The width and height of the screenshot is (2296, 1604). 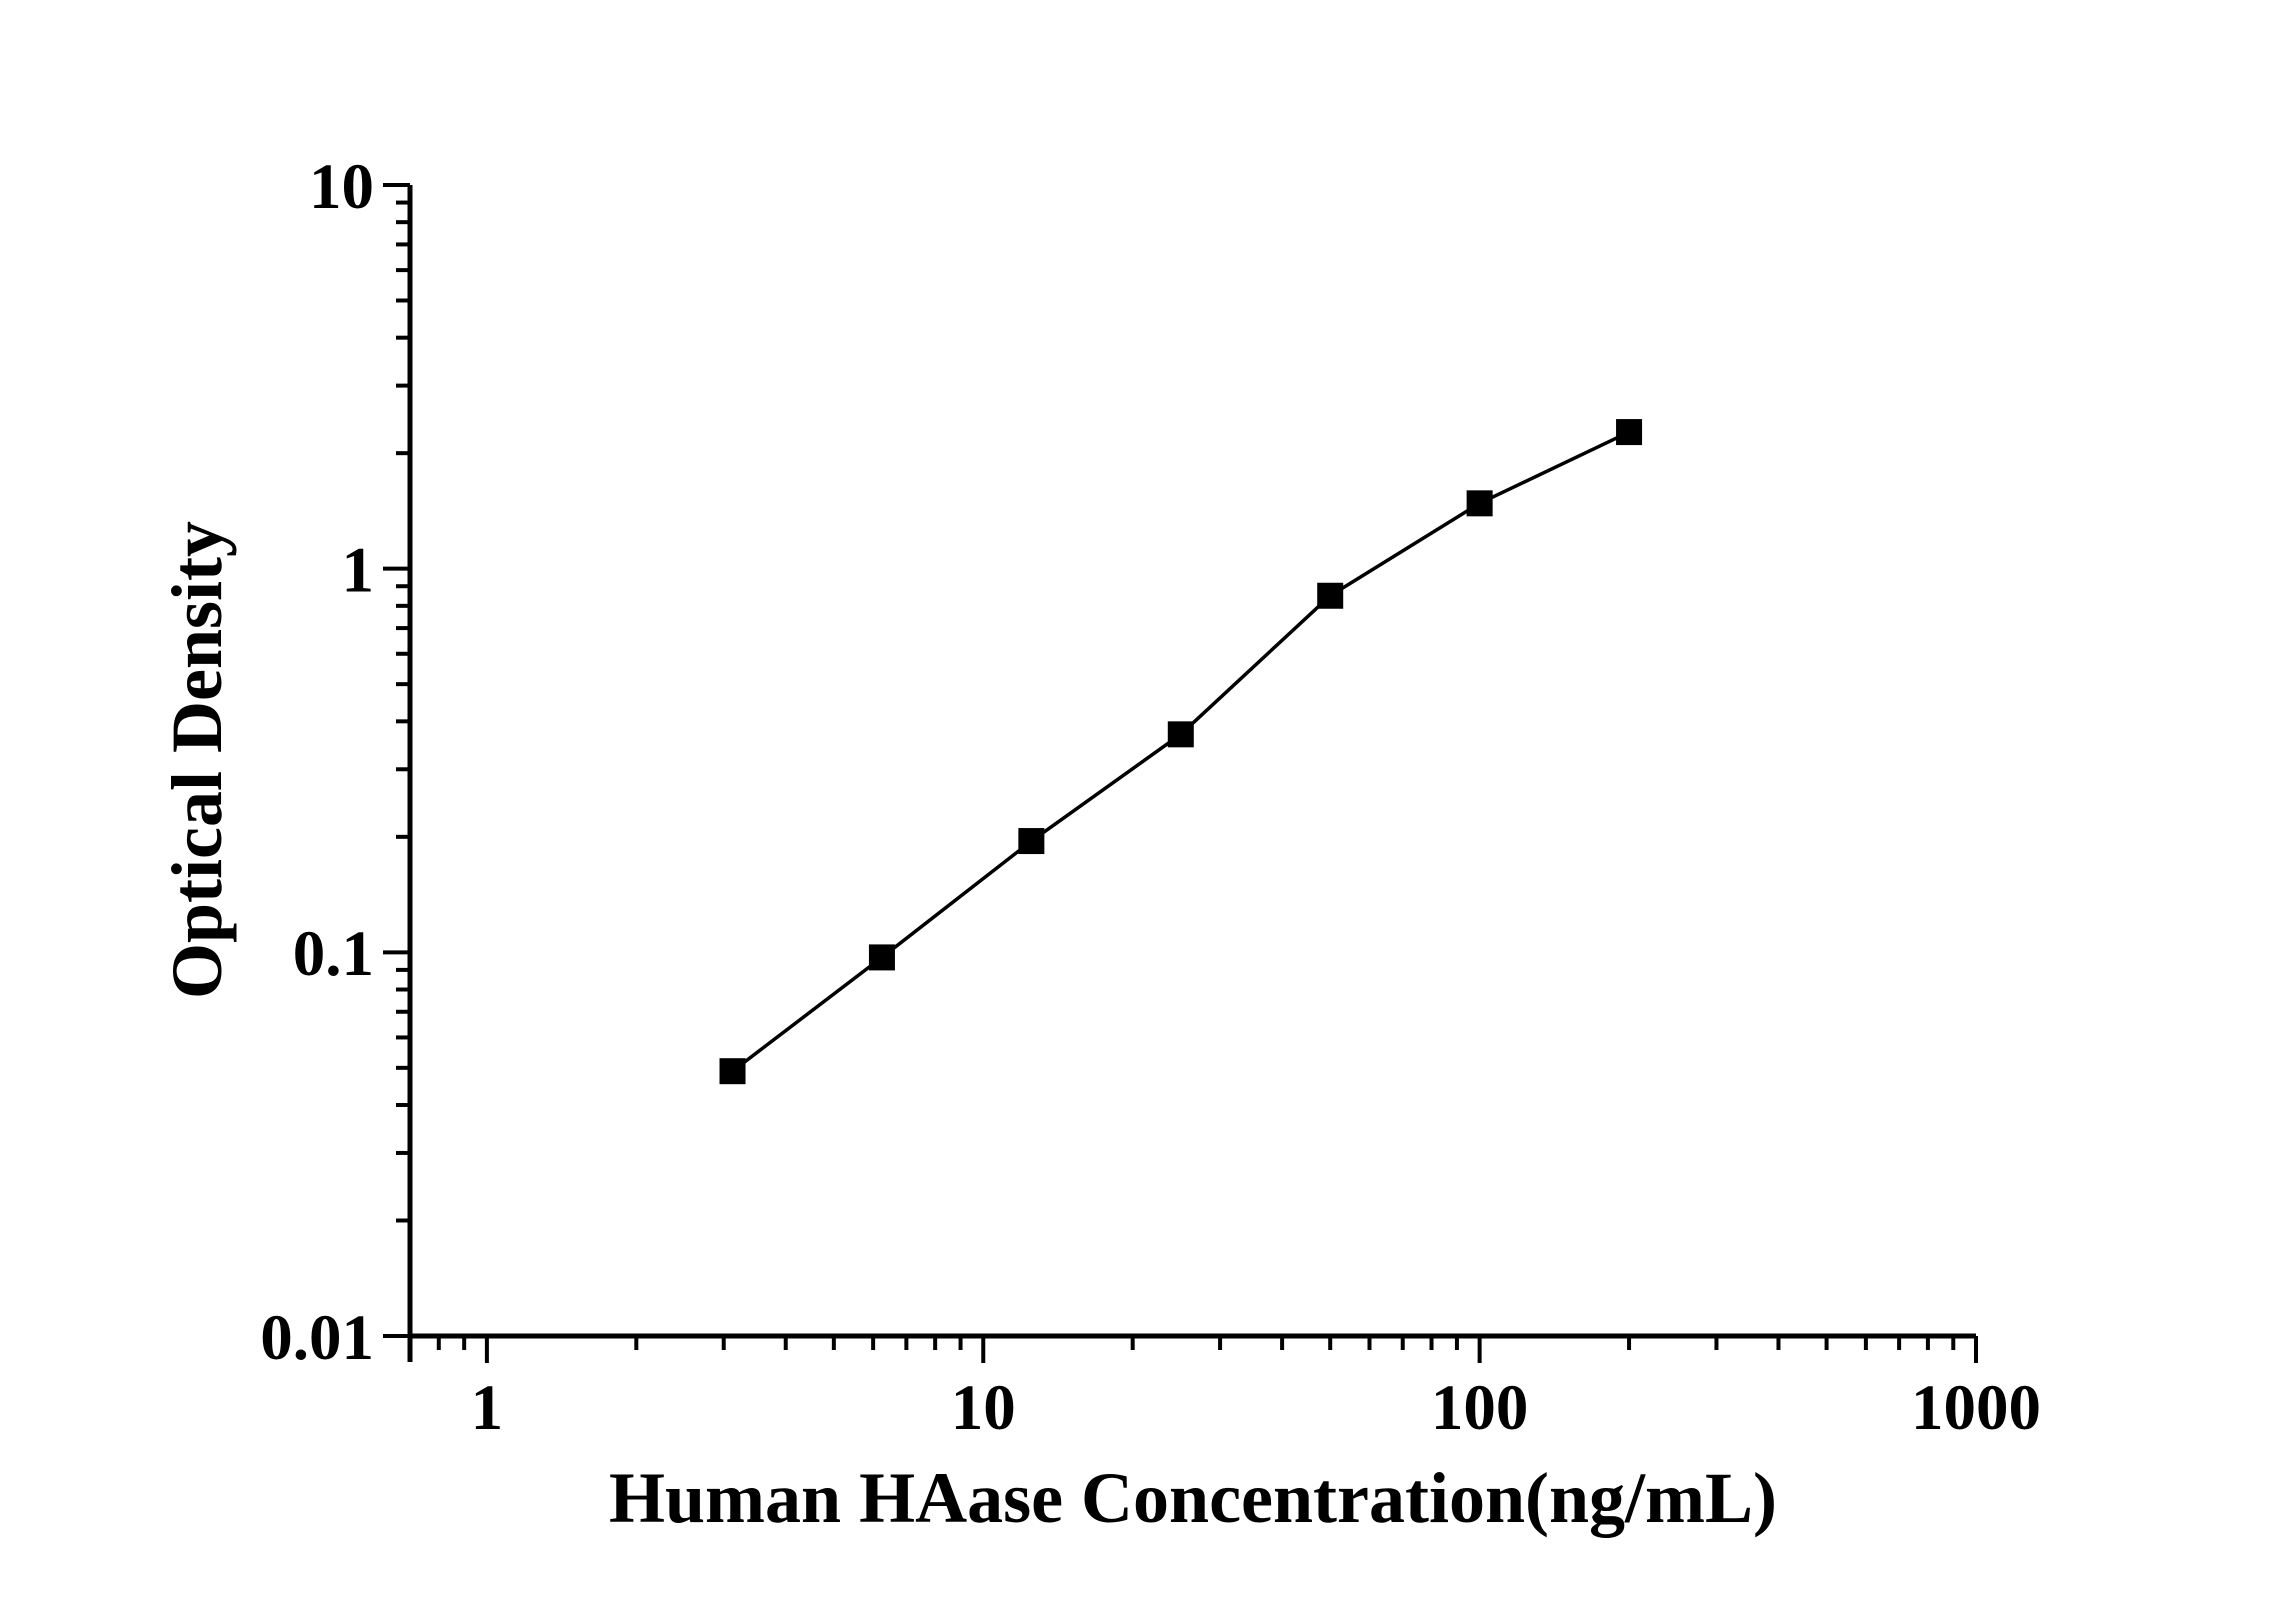 I want to click on x-tick-label: 1000, so click(x=1976, y=1408).